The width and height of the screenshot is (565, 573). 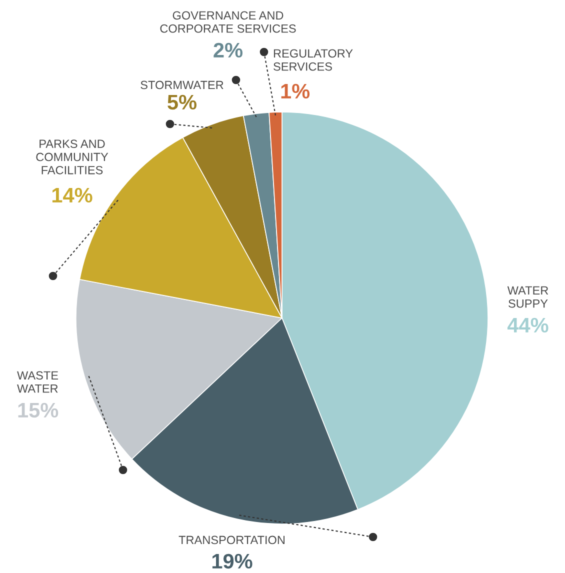 What do you see at coordinates (182, 102) in the screenshot?
I see `data-label: 5%` at bounding box center [182, 102].